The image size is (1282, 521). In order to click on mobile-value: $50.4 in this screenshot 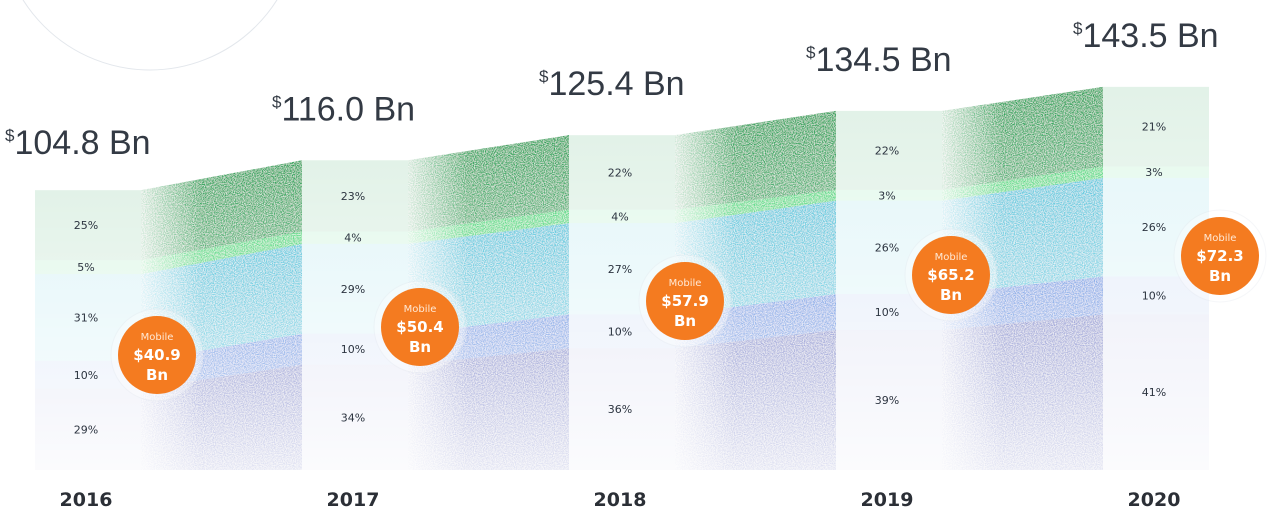, I will do `click(419, 327)`.